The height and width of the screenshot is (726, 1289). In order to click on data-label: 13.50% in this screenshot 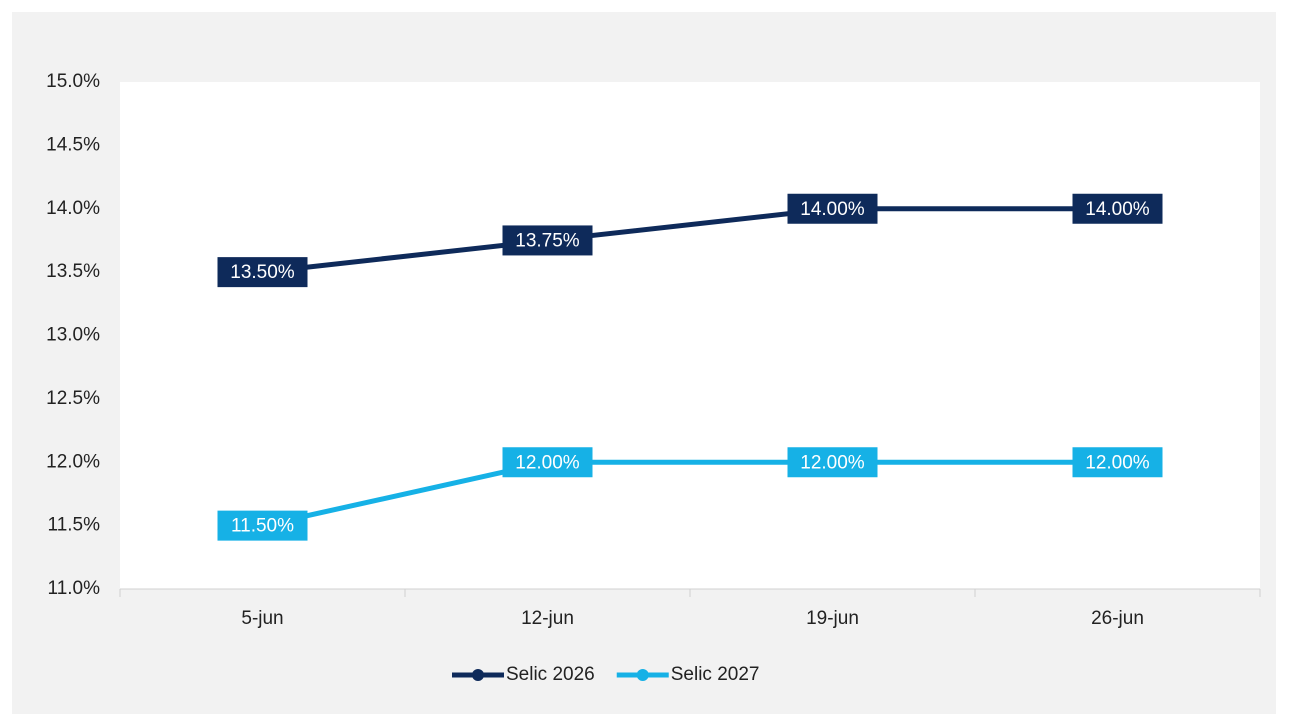, I will do `click(262, 272)`.